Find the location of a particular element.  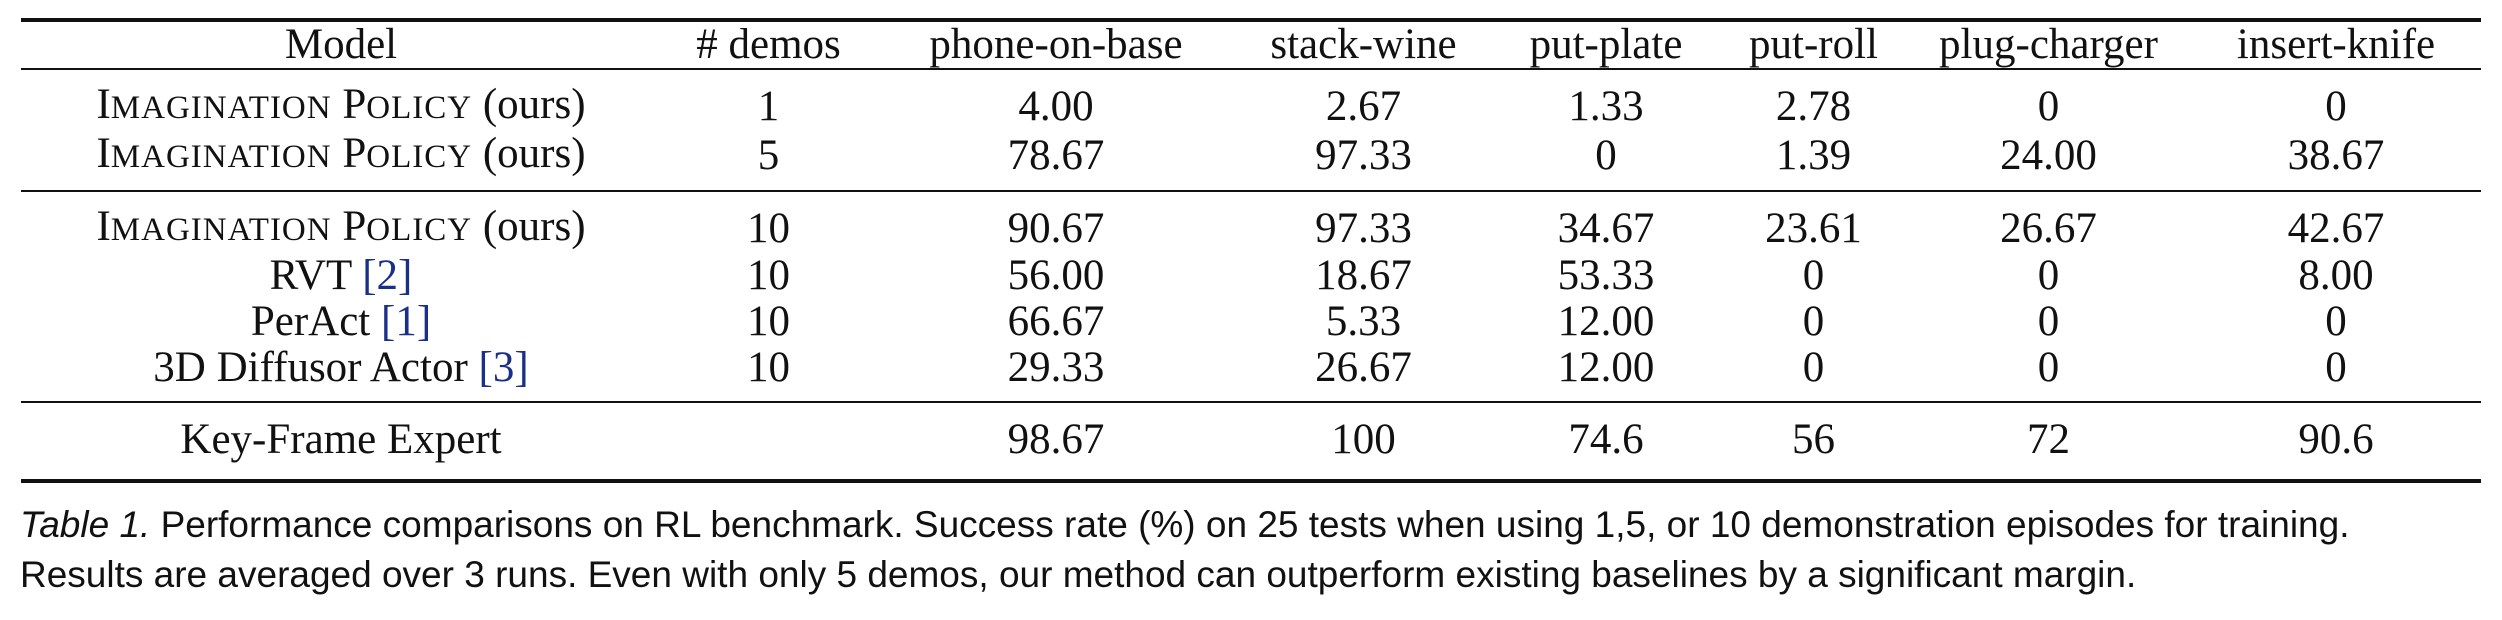

value-cell: 2.78 is located at coordinates (1813, 99).